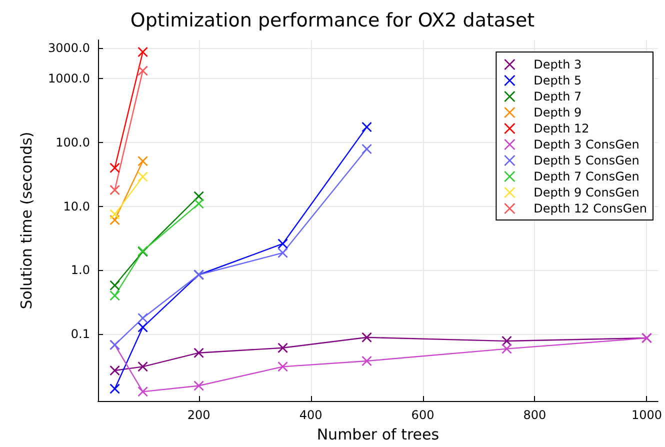  I want to click on legend-label: Depth 5 ConsGen, so click(587, 161).